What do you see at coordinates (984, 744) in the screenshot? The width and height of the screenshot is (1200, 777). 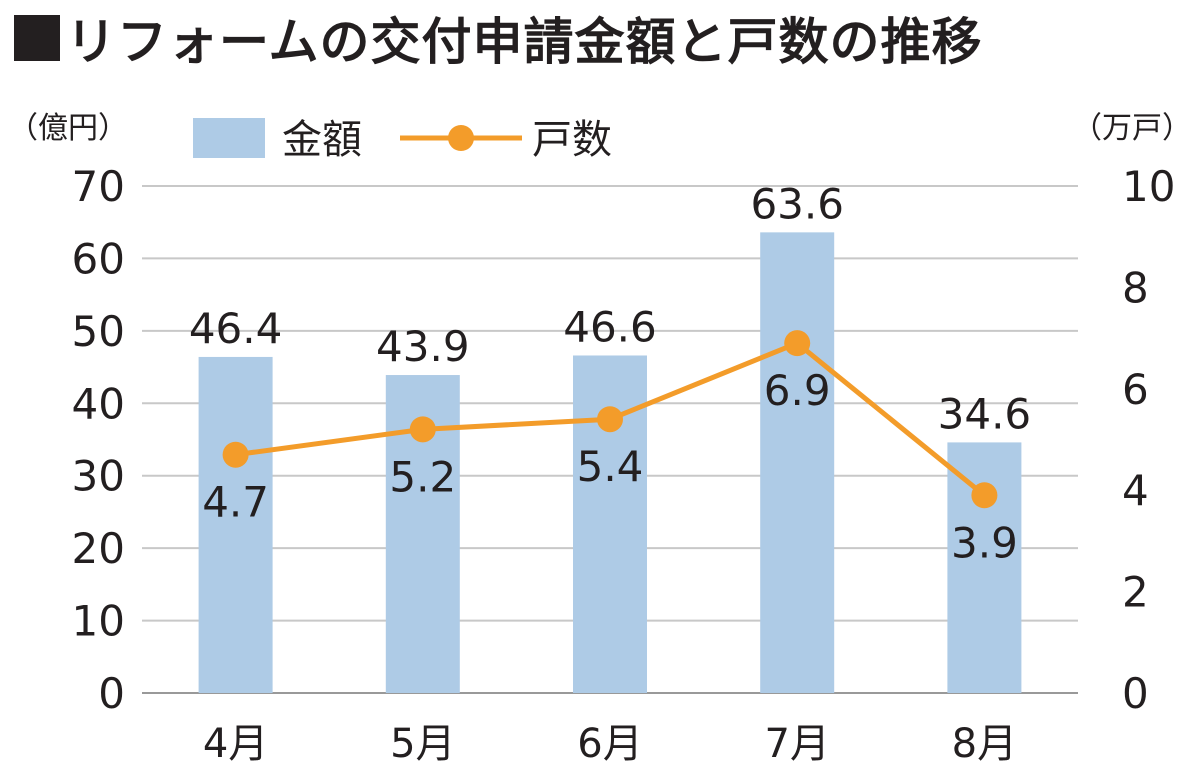 I see `x-tick-label: 8月` at bounding box center [984, 744].